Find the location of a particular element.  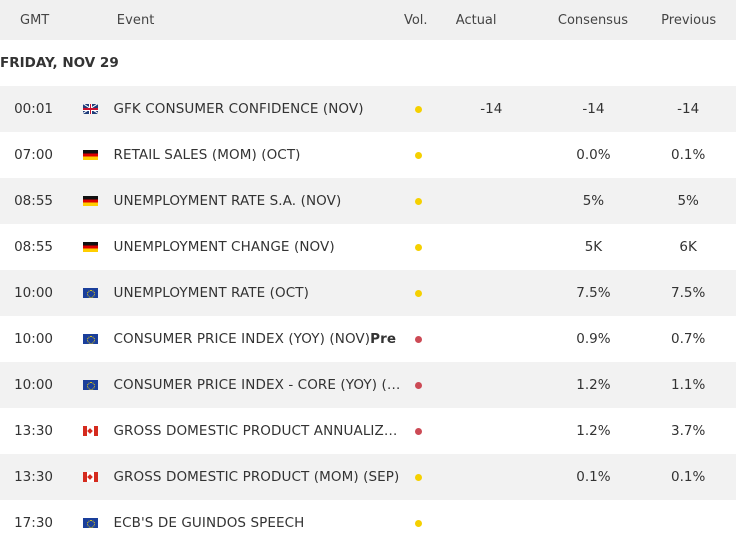

event-row: 07:00 RETAIL SALES (MOM) (OCT) 0.0% 0.1% is located at coordinates (368, 155).